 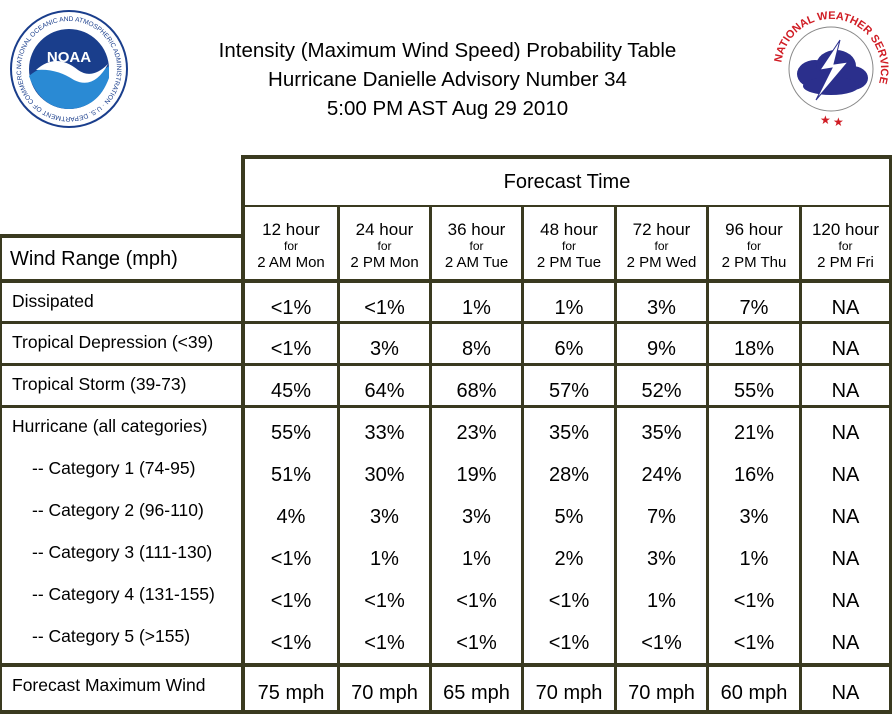 What do you see at coordinates (291, 475) in the screenshot?
I see `table-cell: 51%` at bounding box center [291, 475].